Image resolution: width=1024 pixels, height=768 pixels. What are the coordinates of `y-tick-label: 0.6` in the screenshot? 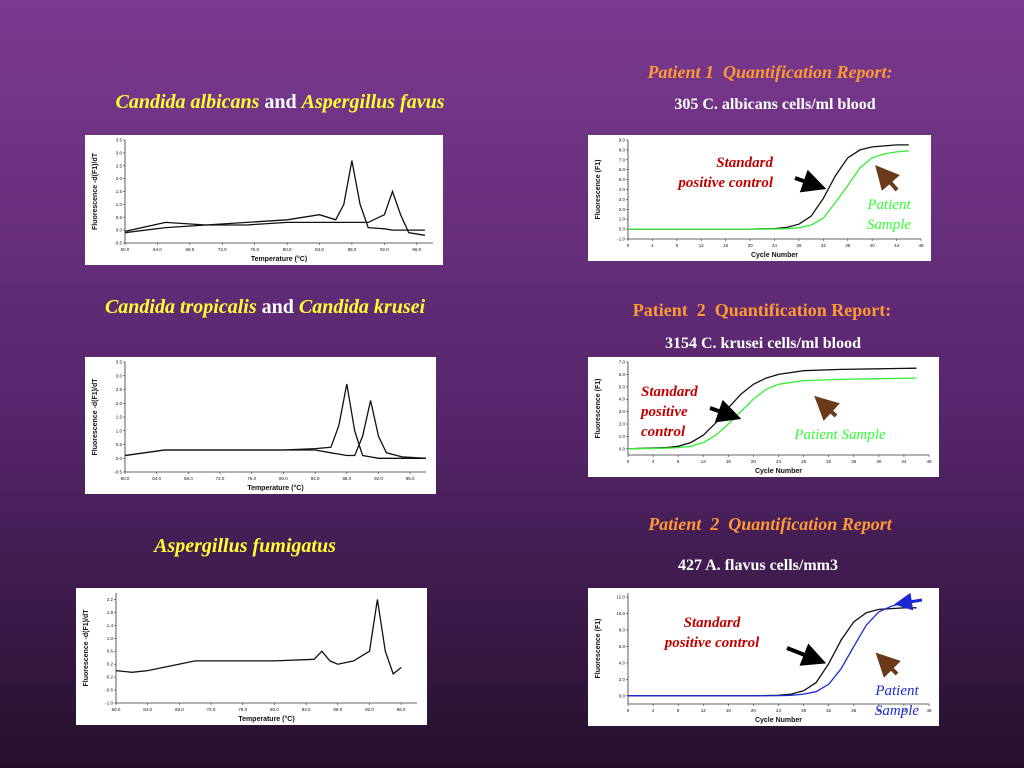 It's located at (110, 651).